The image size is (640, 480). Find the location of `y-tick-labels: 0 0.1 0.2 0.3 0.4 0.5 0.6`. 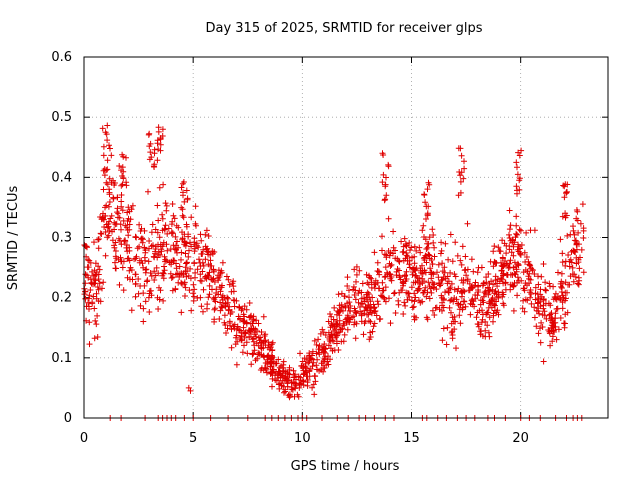

y-tick-labels: 0 0.1 0.2 0.3 0.4 0.5 0.6 is located at coordinates (61, 238).